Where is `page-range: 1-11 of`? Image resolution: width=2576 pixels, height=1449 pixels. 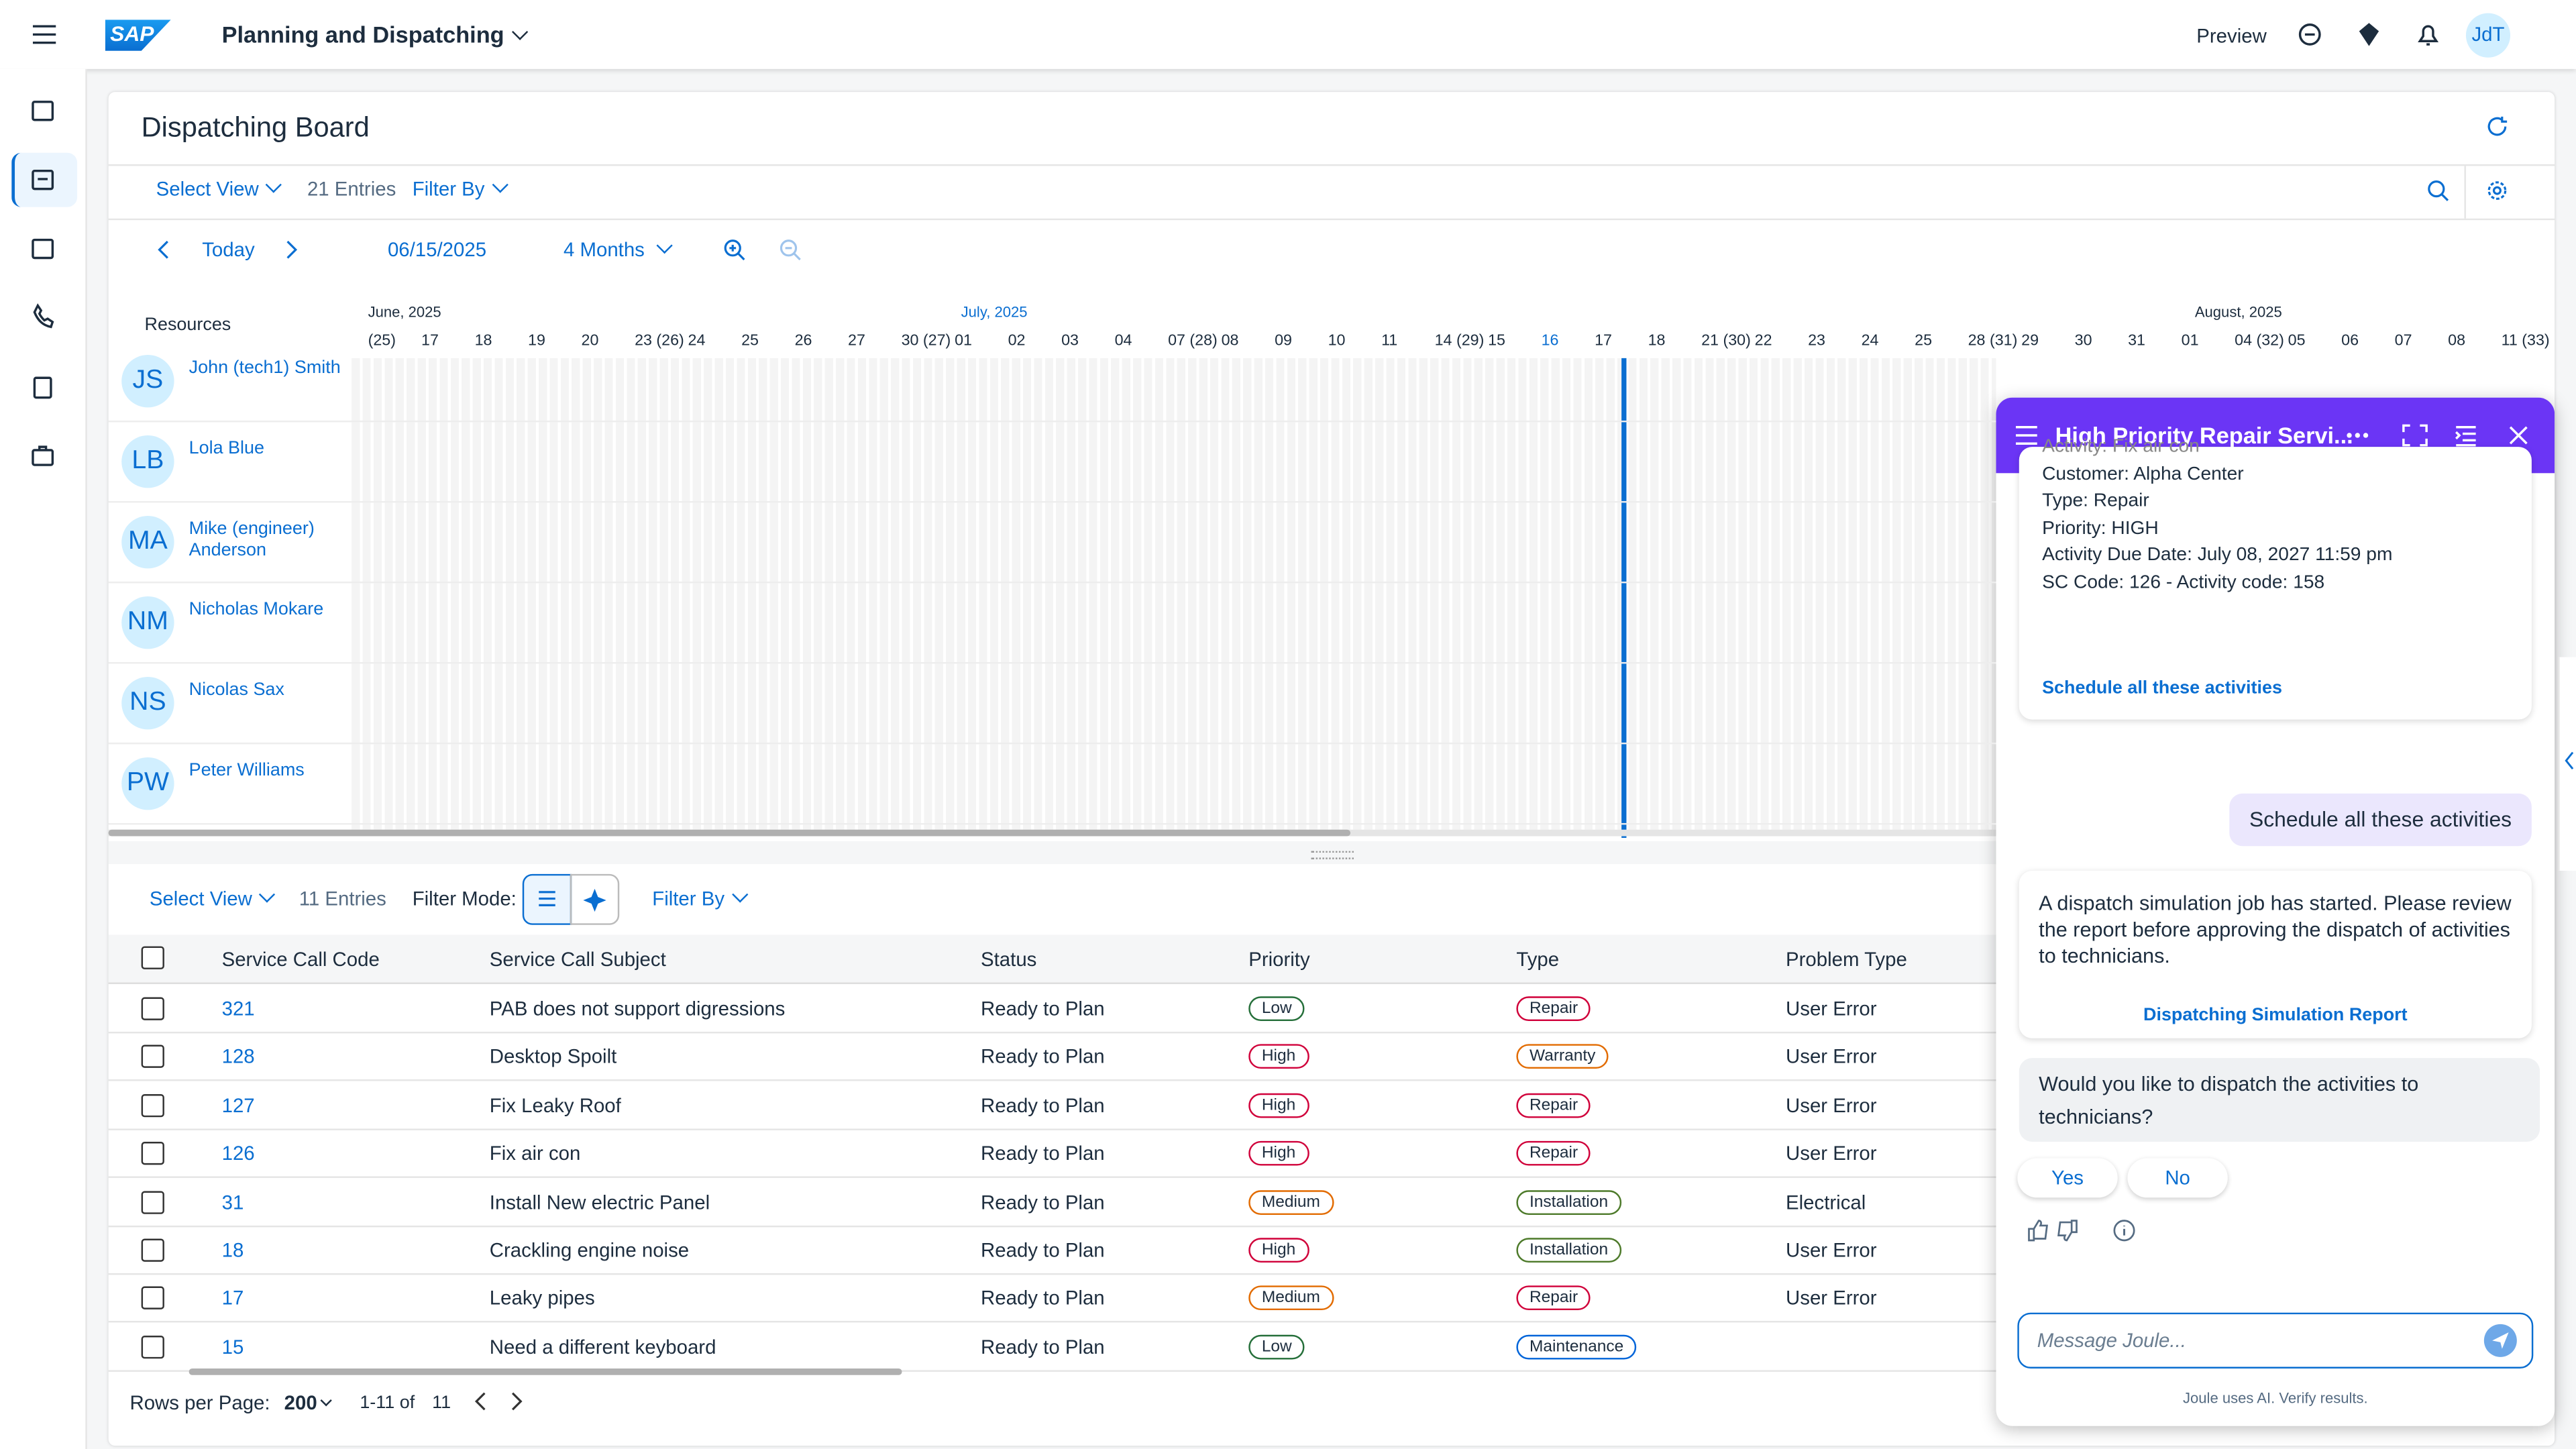 page-range: 1-11 of is located at coordinates (387, 1403).